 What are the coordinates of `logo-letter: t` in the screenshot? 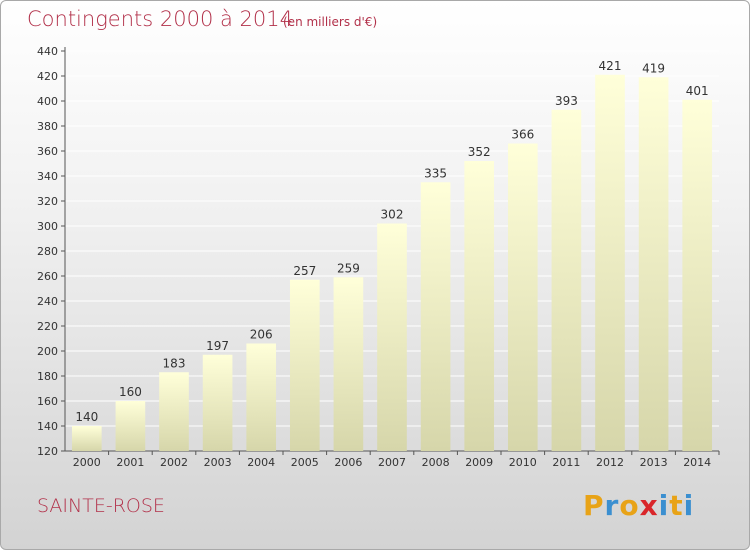 It's located at (676, 505).